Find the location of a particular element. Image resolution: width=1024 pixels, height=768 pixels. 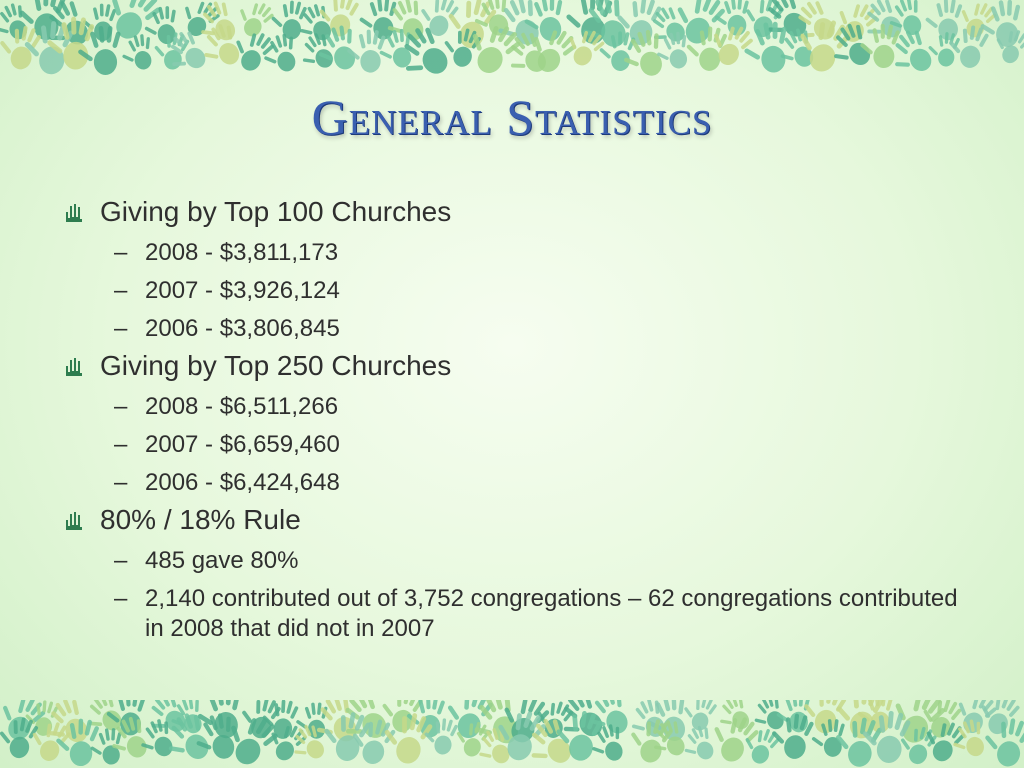

bullet-giving-top-250: Giving by Top 250 Churches is located at coordinates (512, 366).